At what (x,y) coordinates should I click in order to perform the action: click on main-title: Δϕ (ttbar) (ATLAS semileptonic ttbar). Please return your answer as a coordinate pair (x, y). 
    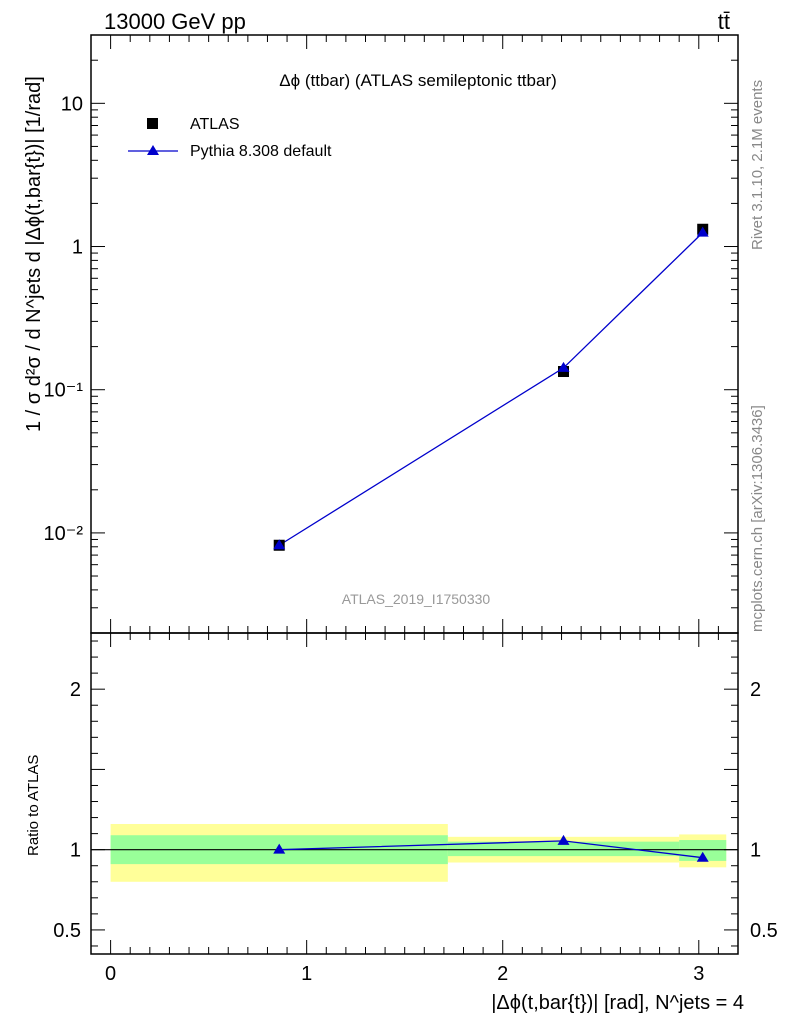
    Looking at the image, I should click on (418, 80).